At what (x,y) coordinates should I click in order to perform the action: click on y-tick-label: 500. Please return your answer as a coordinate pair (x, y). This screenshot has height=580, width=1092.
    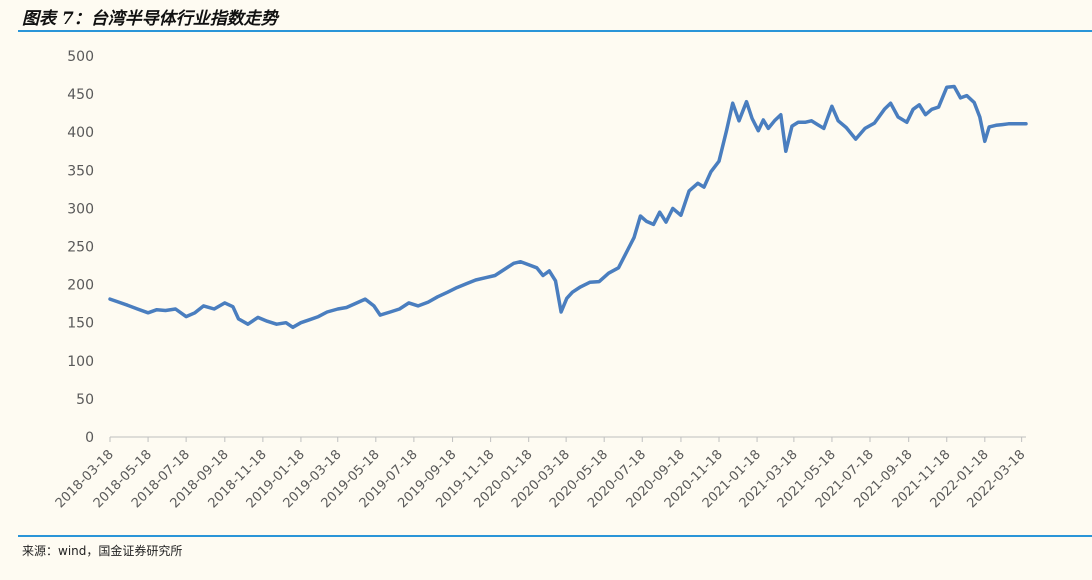
    Looking at the image, I should click on (80, 57).